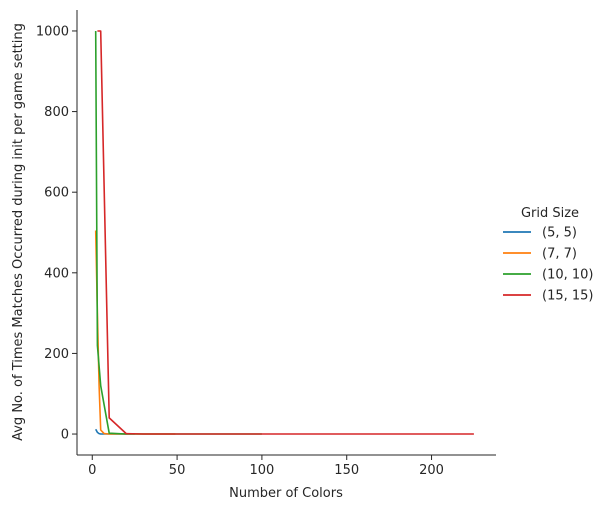 This screenshot has height=509, width=609. What do you see at coordinates (177, 470) in the screenshot?
I see `x-tick-label: 50` at bounding box center [177, 470].